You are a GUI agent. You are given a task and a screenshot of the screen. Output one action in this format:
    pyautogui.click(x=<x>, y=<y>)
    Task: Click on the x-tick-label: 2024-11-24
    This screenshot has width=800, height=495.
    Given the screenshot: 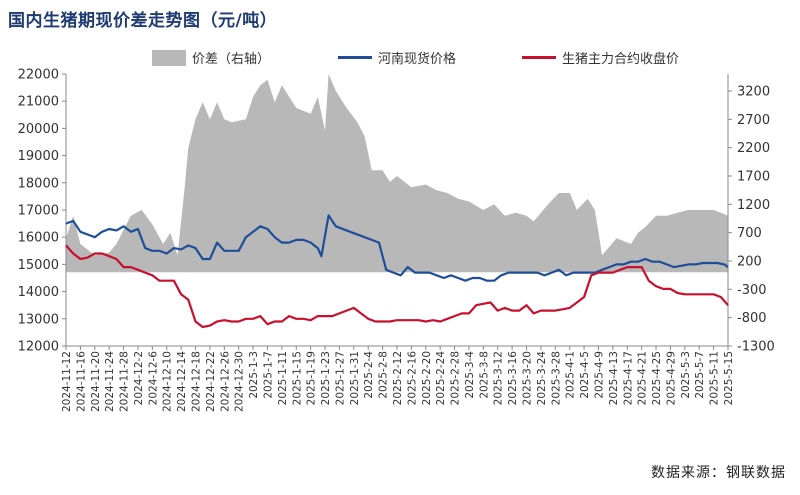 What is the action you would take?
    pyautogui.click(x=110, y=381)
    